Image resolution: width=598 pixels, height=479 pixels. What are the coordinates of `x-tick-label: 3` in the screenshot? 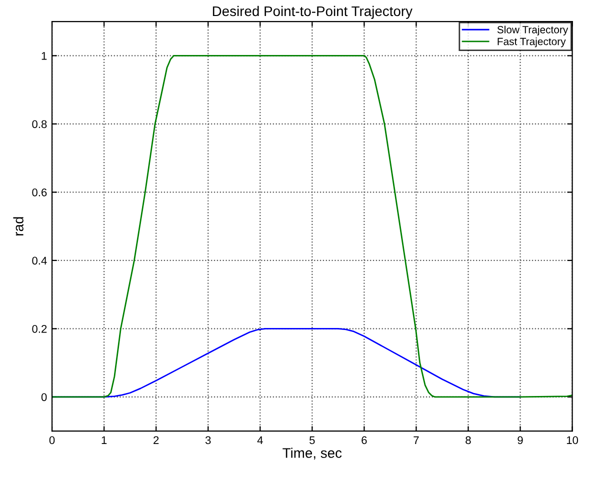 It's located at (208, 440).